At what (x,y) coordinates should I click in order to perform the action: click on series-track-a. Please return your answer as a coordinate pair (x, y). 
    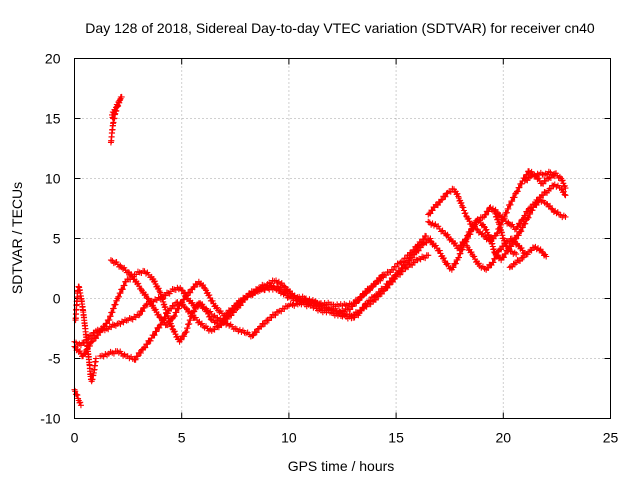
    Looking at the image, I should click on (77, 397).